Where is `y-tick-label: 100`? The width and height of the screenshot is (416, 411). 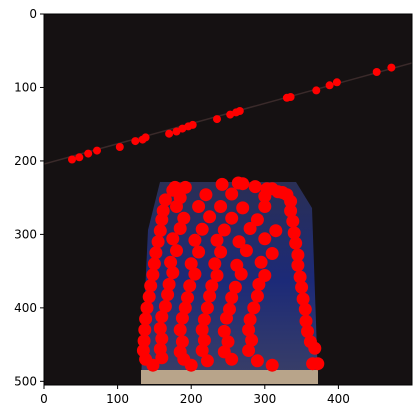
y-tick-label: 100 is located at coordinates (25, 87).